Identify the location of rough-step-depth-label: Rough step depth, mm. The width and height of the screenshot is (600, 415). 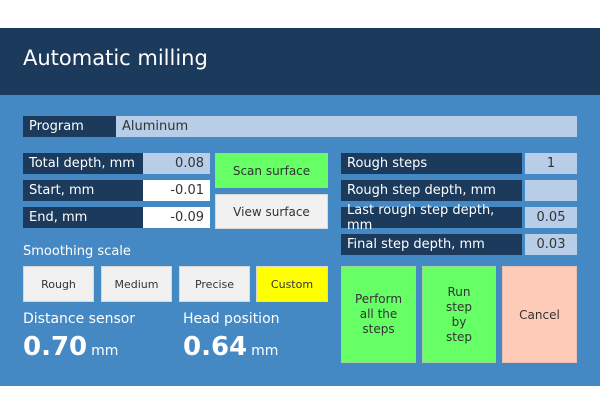
(431, 190).